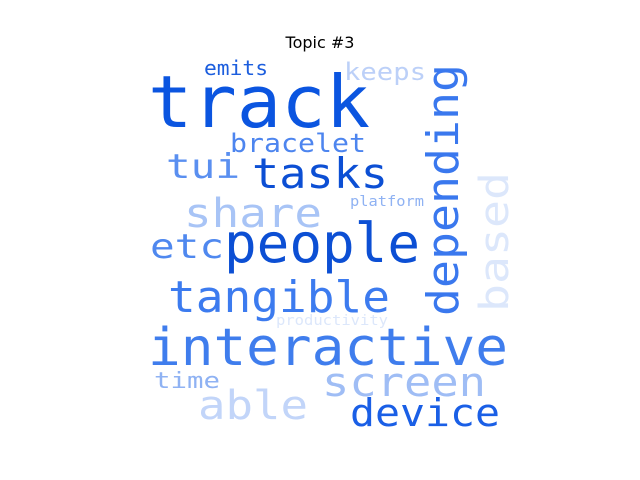 This screenshot has height=480, width=640. What do you see at coordinates (187, 381) in the screenshot?
I see `word-time: time` at bounding box center [187, 381].